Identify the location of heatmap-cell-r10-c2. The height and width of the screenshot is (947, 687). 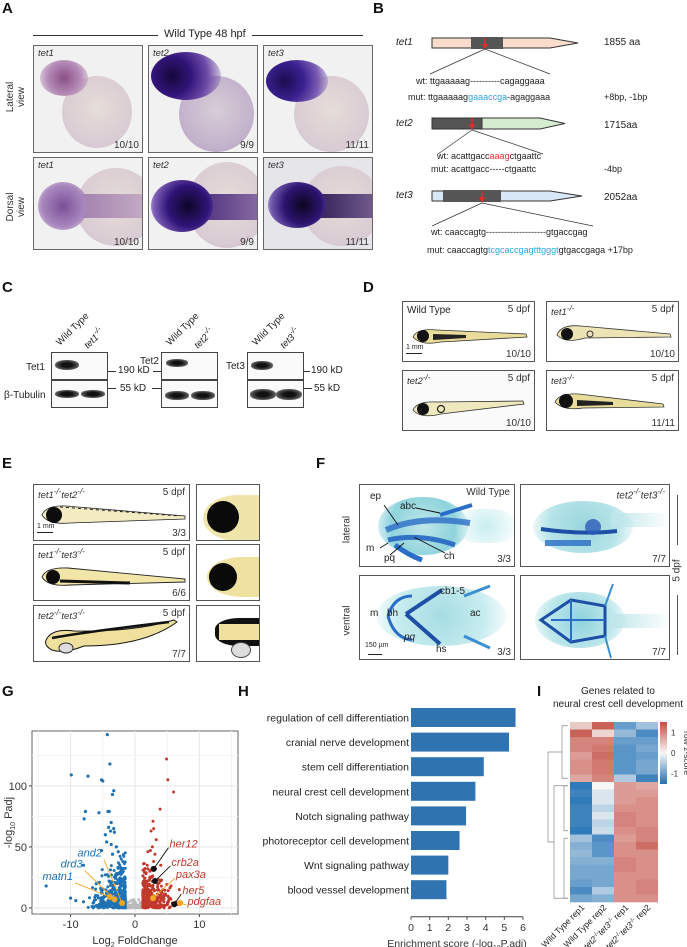
(625, 801).